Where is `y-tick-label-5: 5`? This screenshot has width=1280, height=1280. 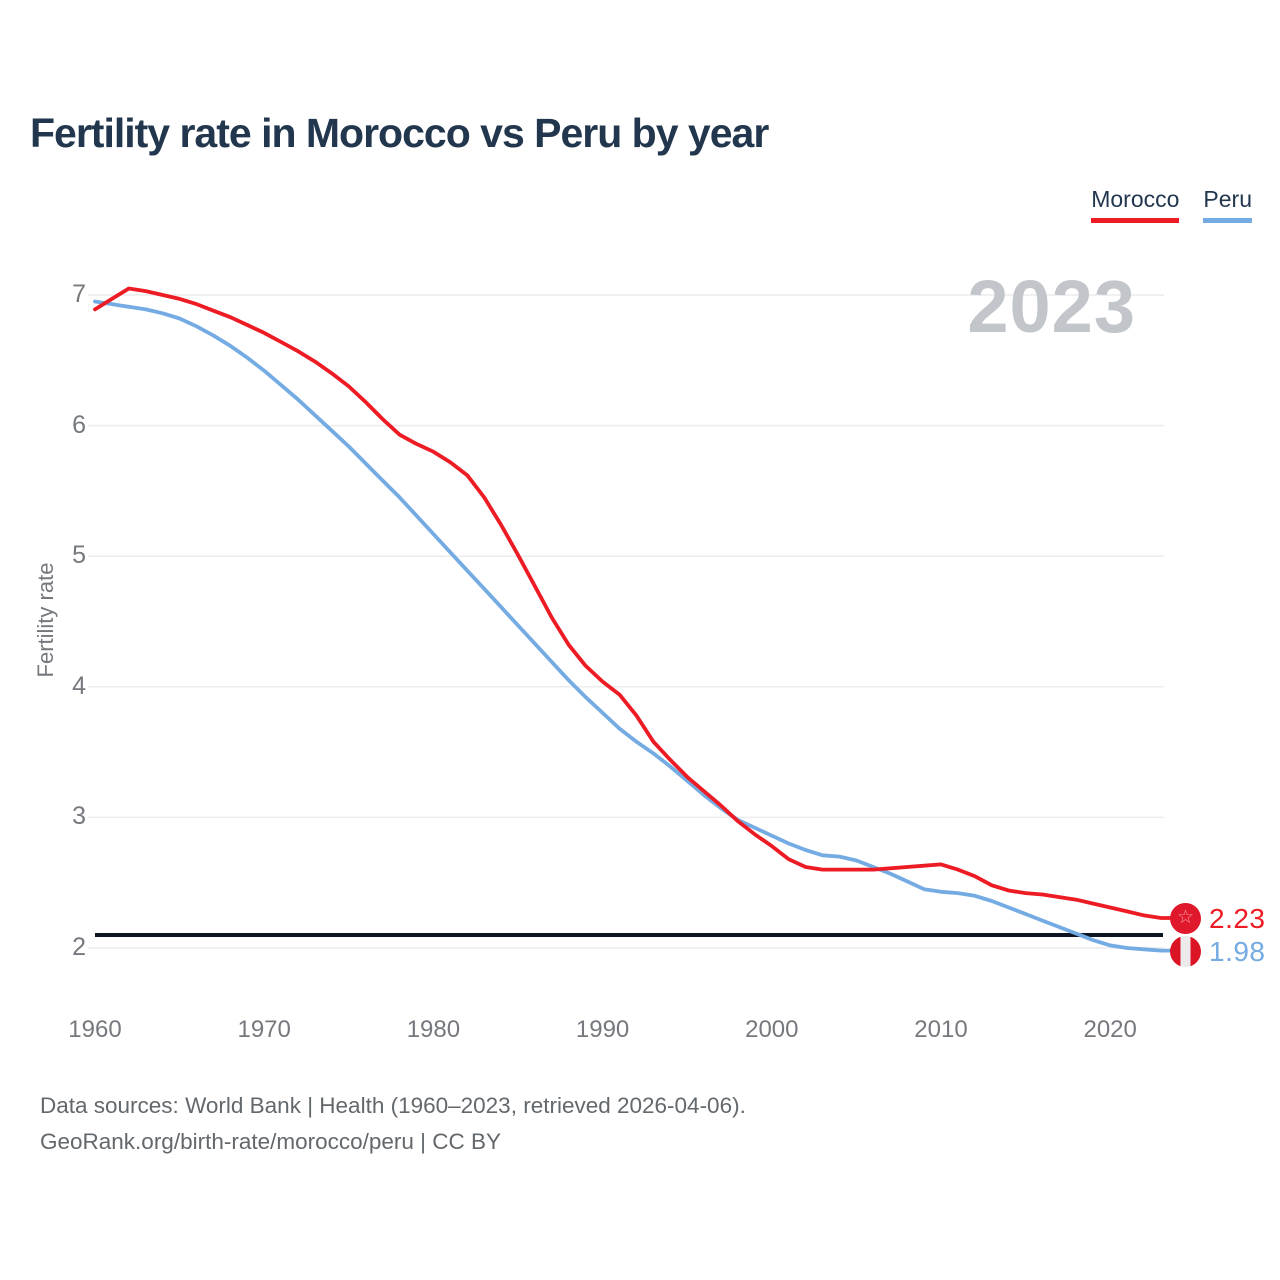
y-tick-label-5: 5 is located at coordinates (79, 555).